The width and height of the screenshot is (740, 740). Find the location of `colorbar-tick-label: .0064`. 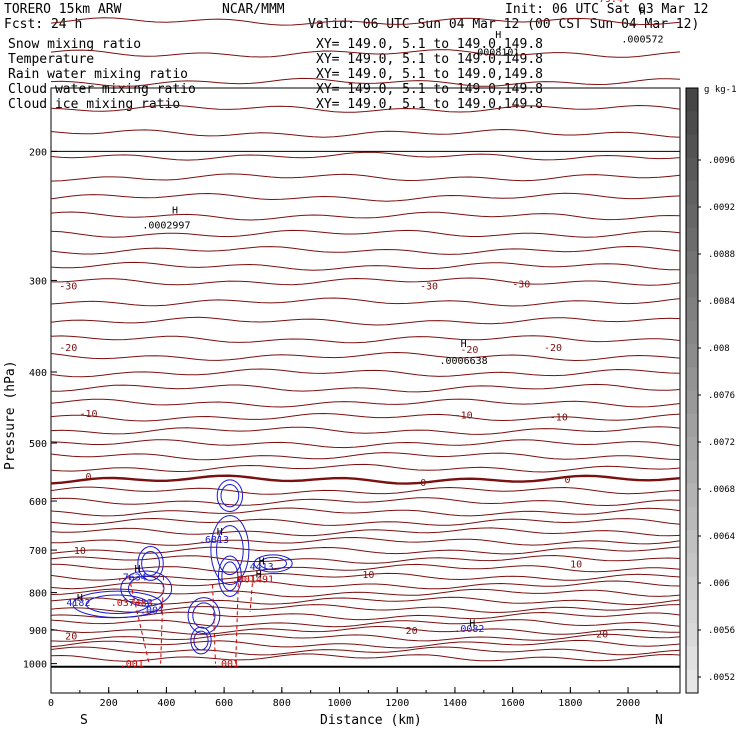

colorbar-tick-label: .0064 is located at coordinates (721, 537).